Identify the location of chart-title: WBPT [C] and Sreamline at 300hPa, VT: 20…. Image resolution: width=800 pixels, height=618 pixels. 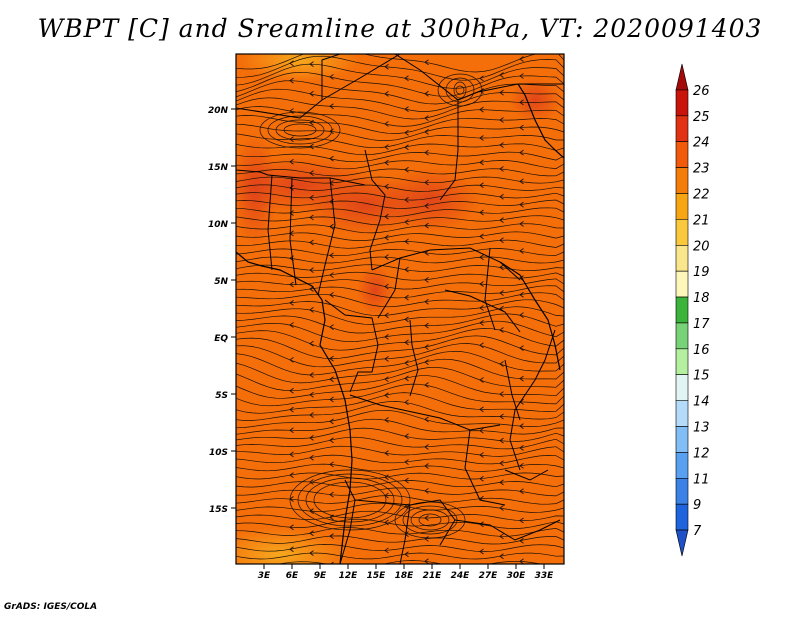
(400, 28).